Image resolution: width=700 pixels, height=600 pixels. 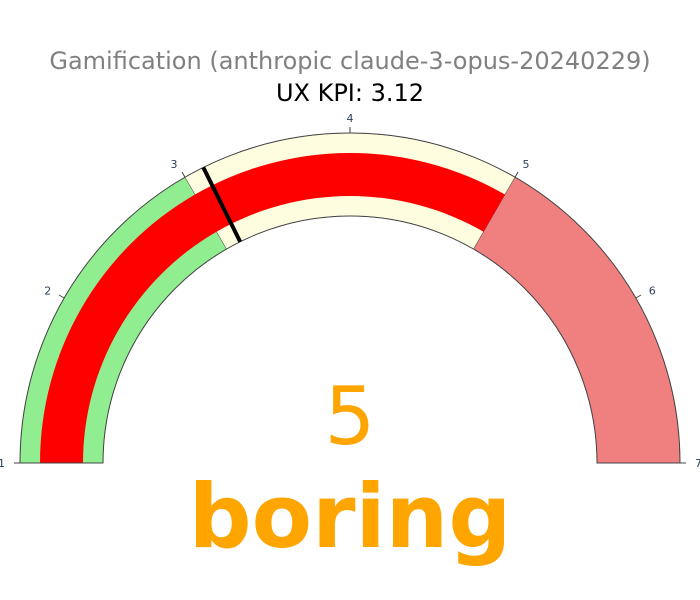 I want to click on gauge-threshold-layer, so click(x=221, y=204).